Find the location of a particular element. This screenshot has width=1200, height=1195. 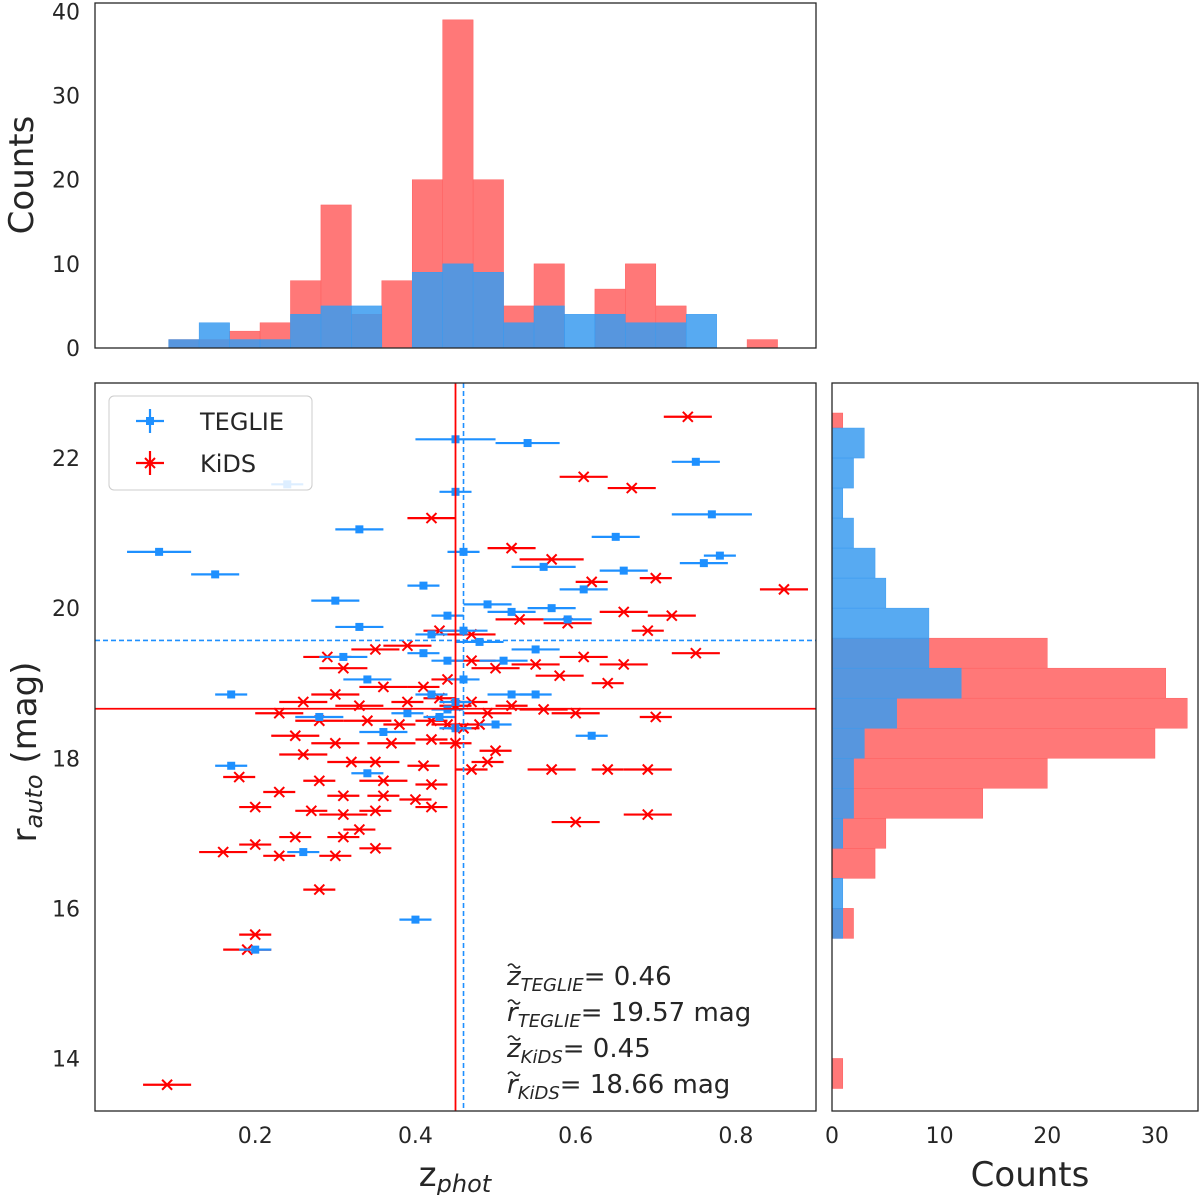

legend-kids-x is located at coordinates (150, 463).